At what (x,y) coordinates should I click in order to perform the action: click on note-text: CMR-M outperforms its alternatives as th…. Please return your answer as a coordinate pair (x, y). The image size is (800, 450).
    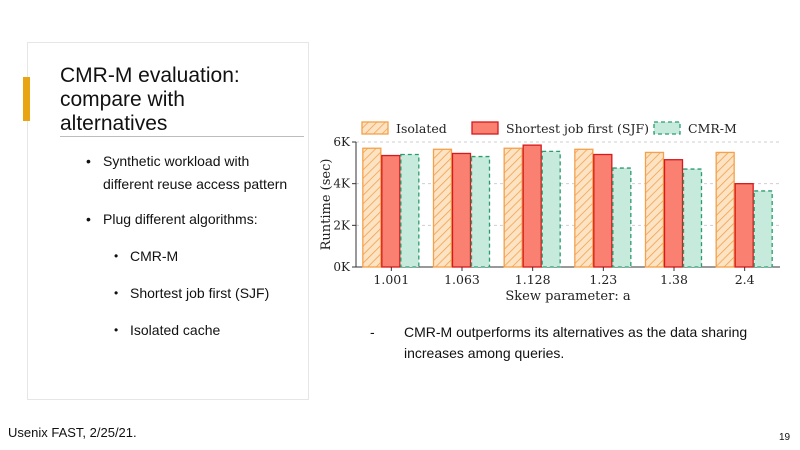
    Looking at the image, I should click on (576, 342).